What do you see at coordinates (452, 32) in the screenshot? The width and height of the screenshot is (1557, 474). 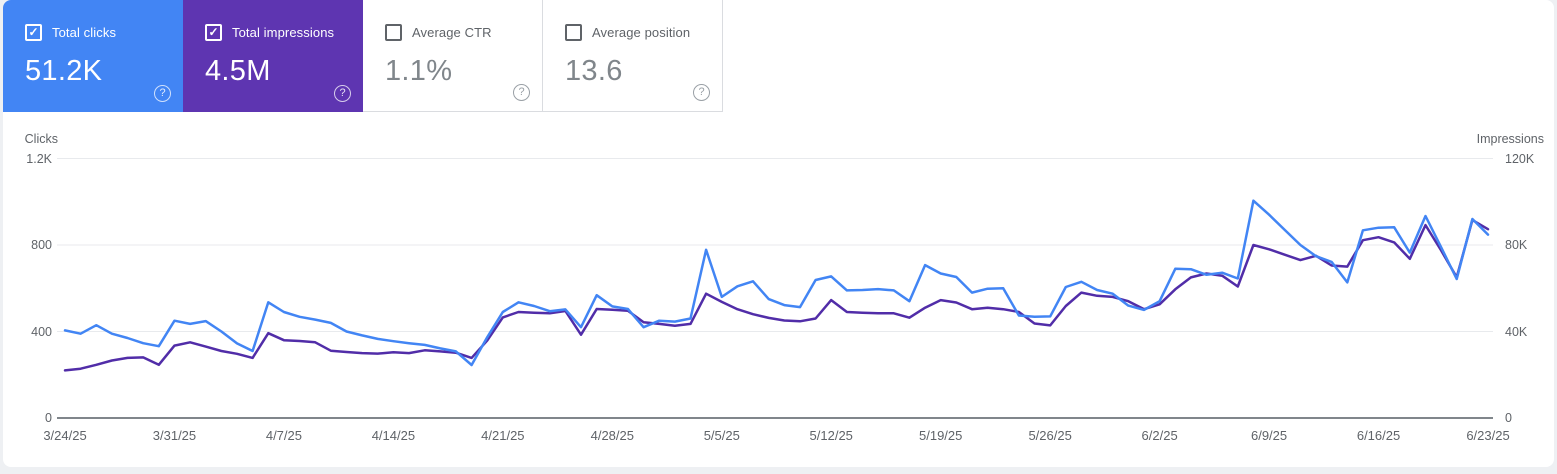 I see `metric-label: Average CTR` at bounding box center [452, 32].